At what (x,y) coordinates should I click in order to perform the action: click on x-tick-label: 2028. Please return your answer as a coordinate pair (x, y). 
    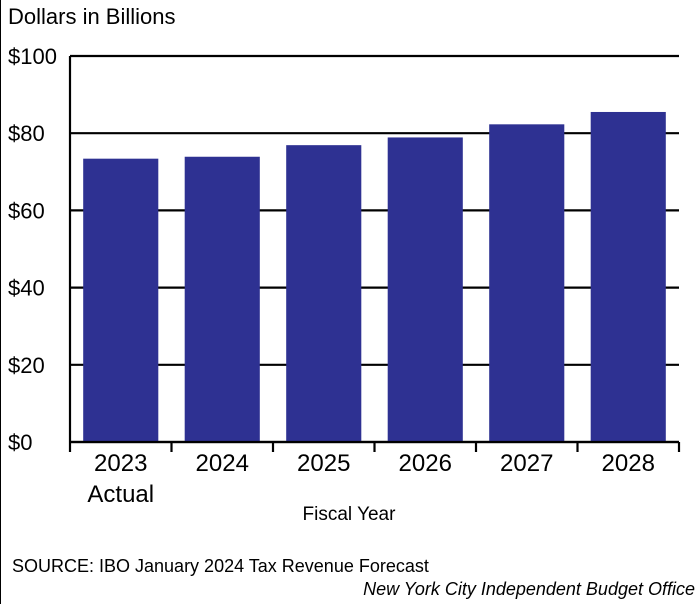
    Looking at the image, I should click on (628, 463).